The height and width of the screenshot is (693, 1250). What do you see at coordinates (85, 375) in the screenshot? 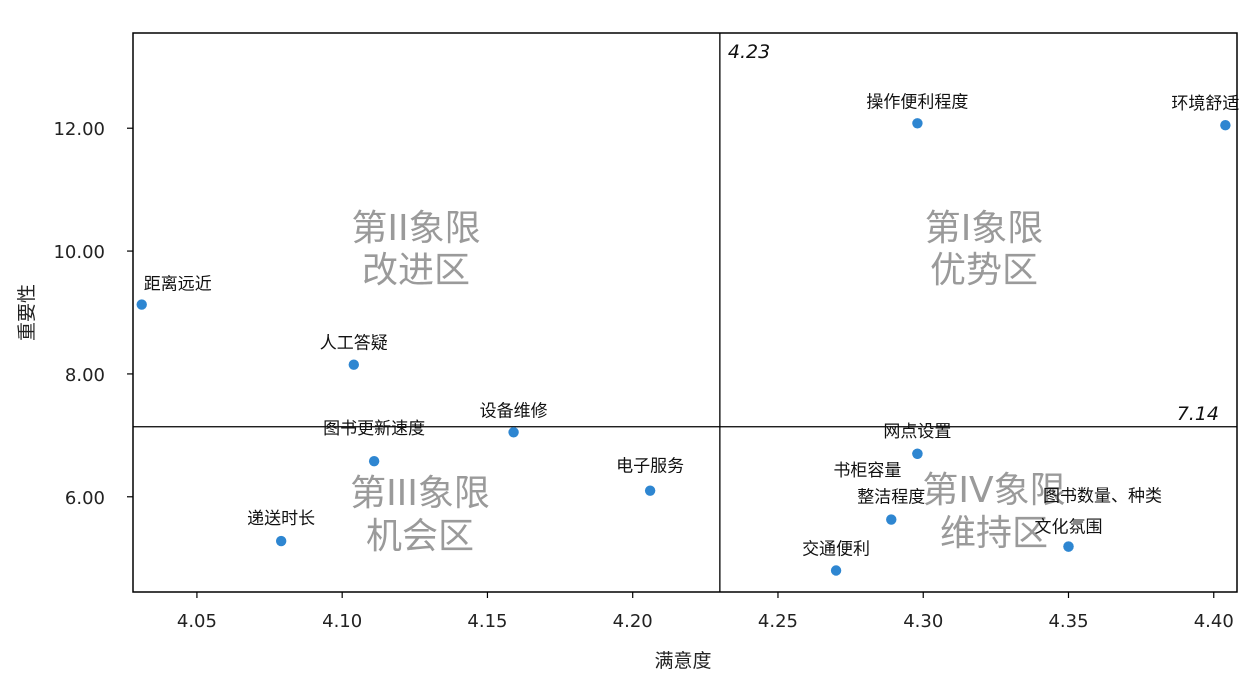
I see `y-tick-label: 8.00` at bounding box center [85, 375].